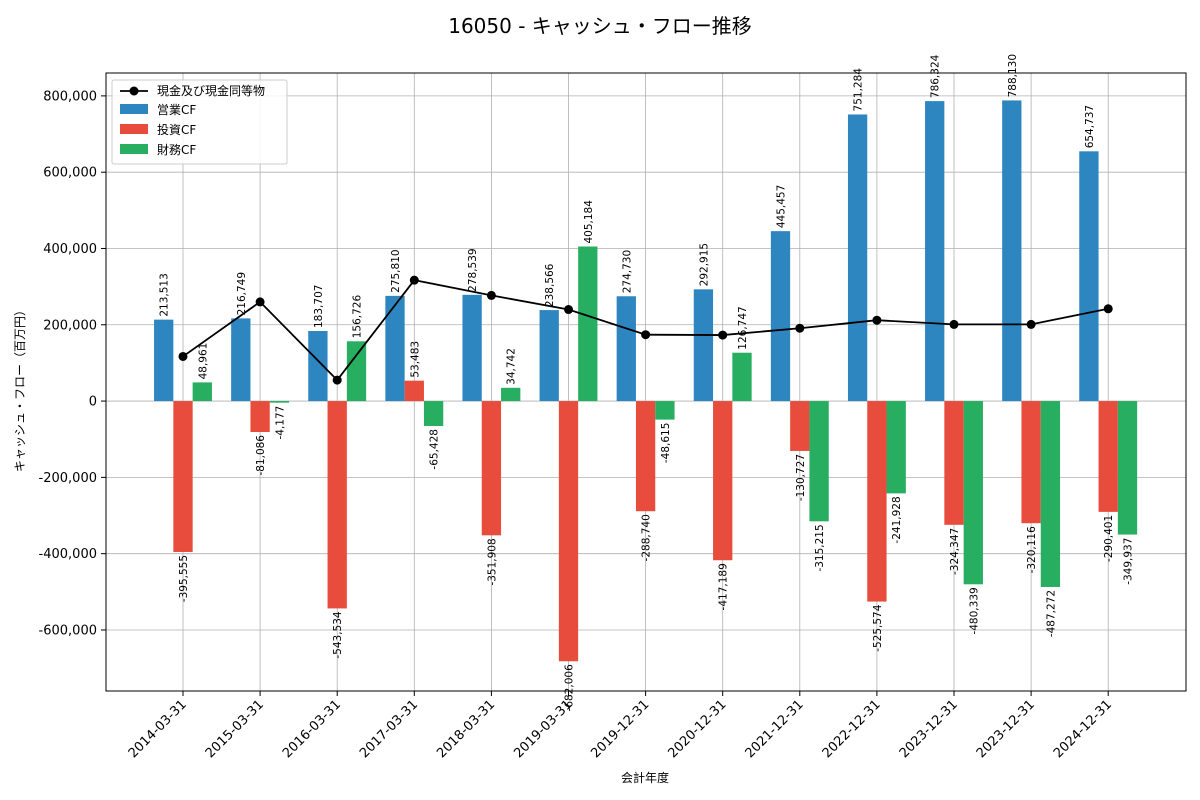 Image resolution: width=1200 pixels, height=800 pixels. I want to click on bar-value-label: -417,189, so click(724, 586).